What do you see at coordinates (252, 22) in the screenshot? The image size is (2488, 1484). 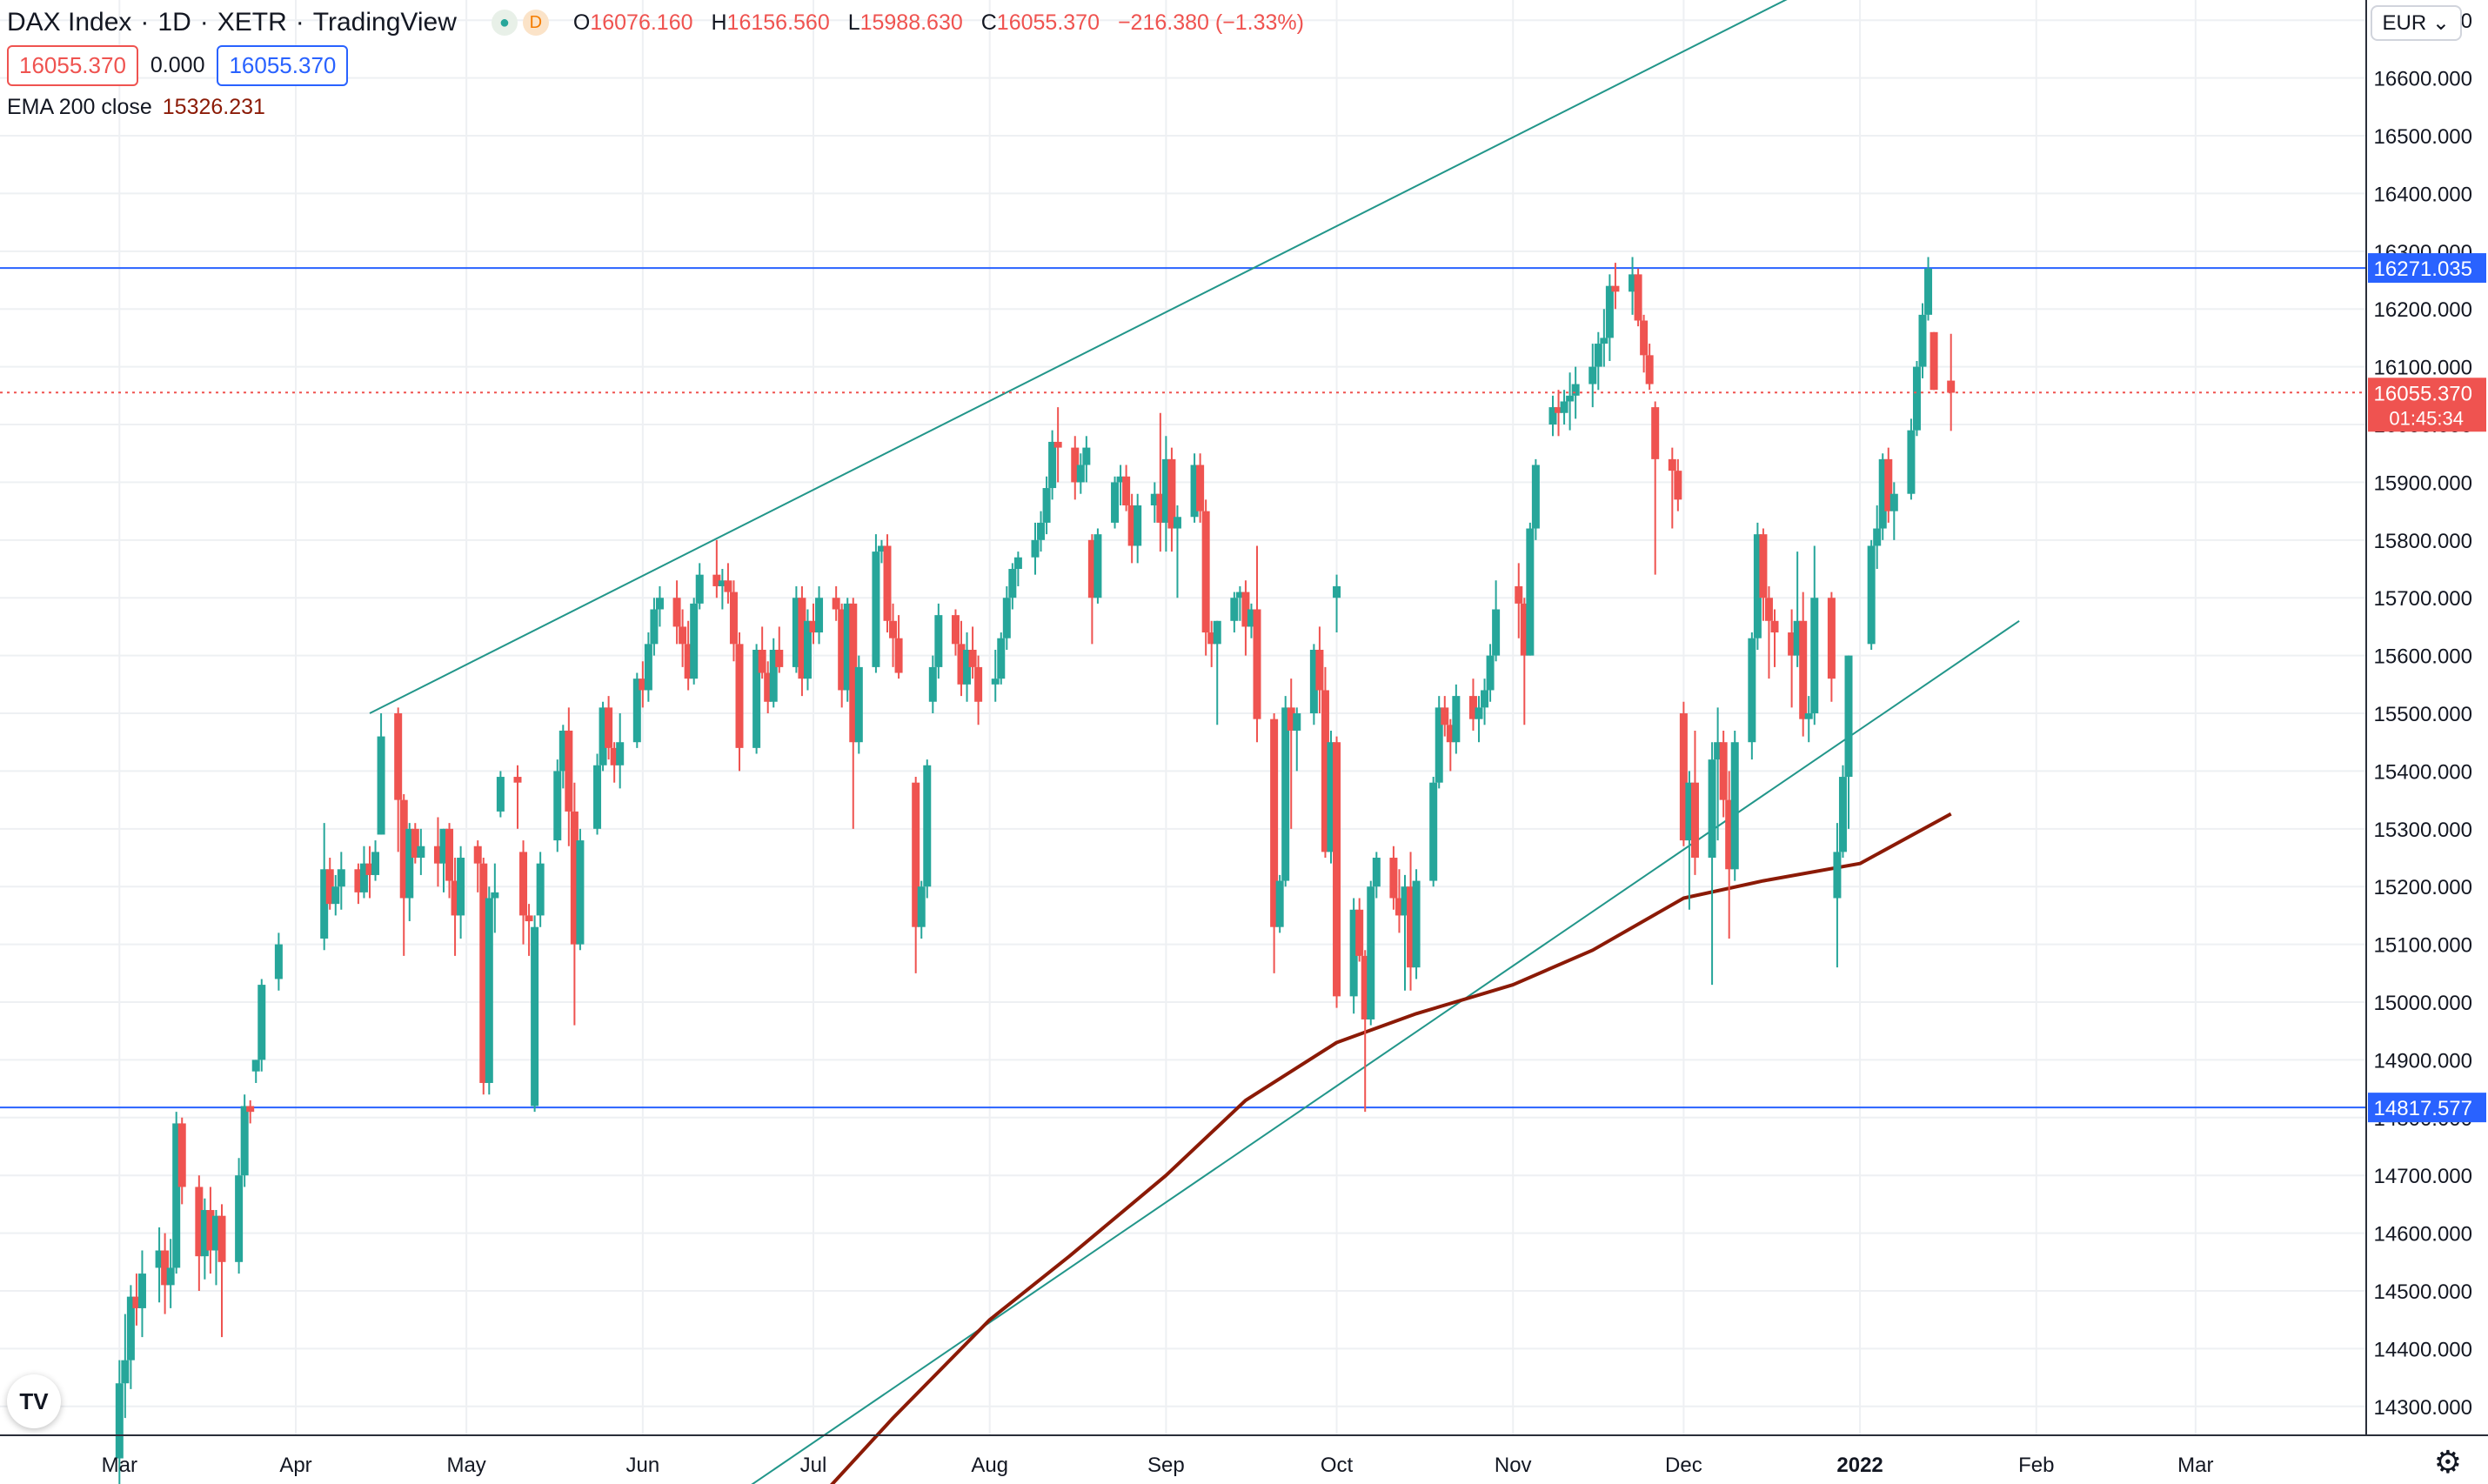 I see `exchange: XETR` at bounding box center [252, 22].